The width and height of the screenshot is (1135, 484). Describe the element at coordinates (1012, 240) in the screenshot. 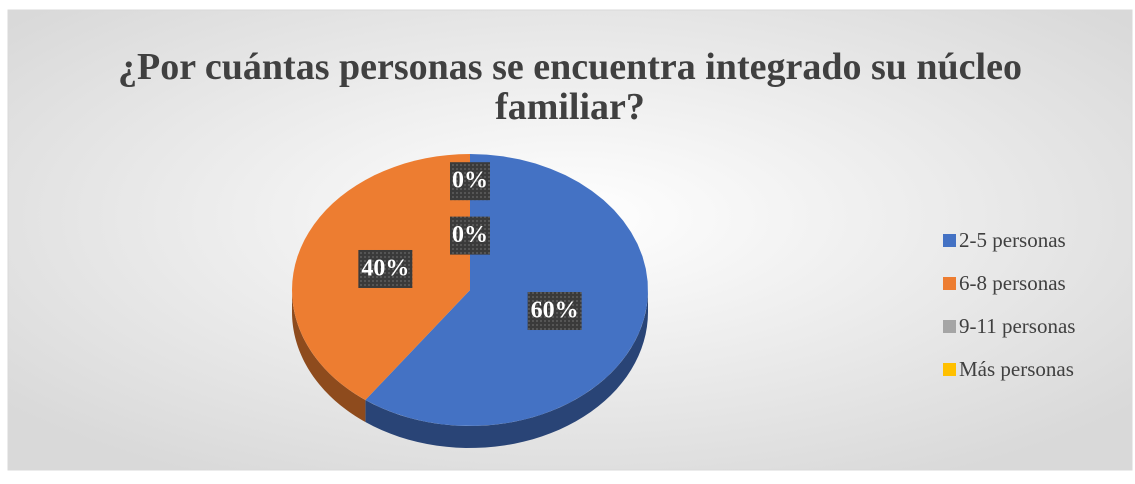

I see `legend-label: 2-5 personas` at that location.